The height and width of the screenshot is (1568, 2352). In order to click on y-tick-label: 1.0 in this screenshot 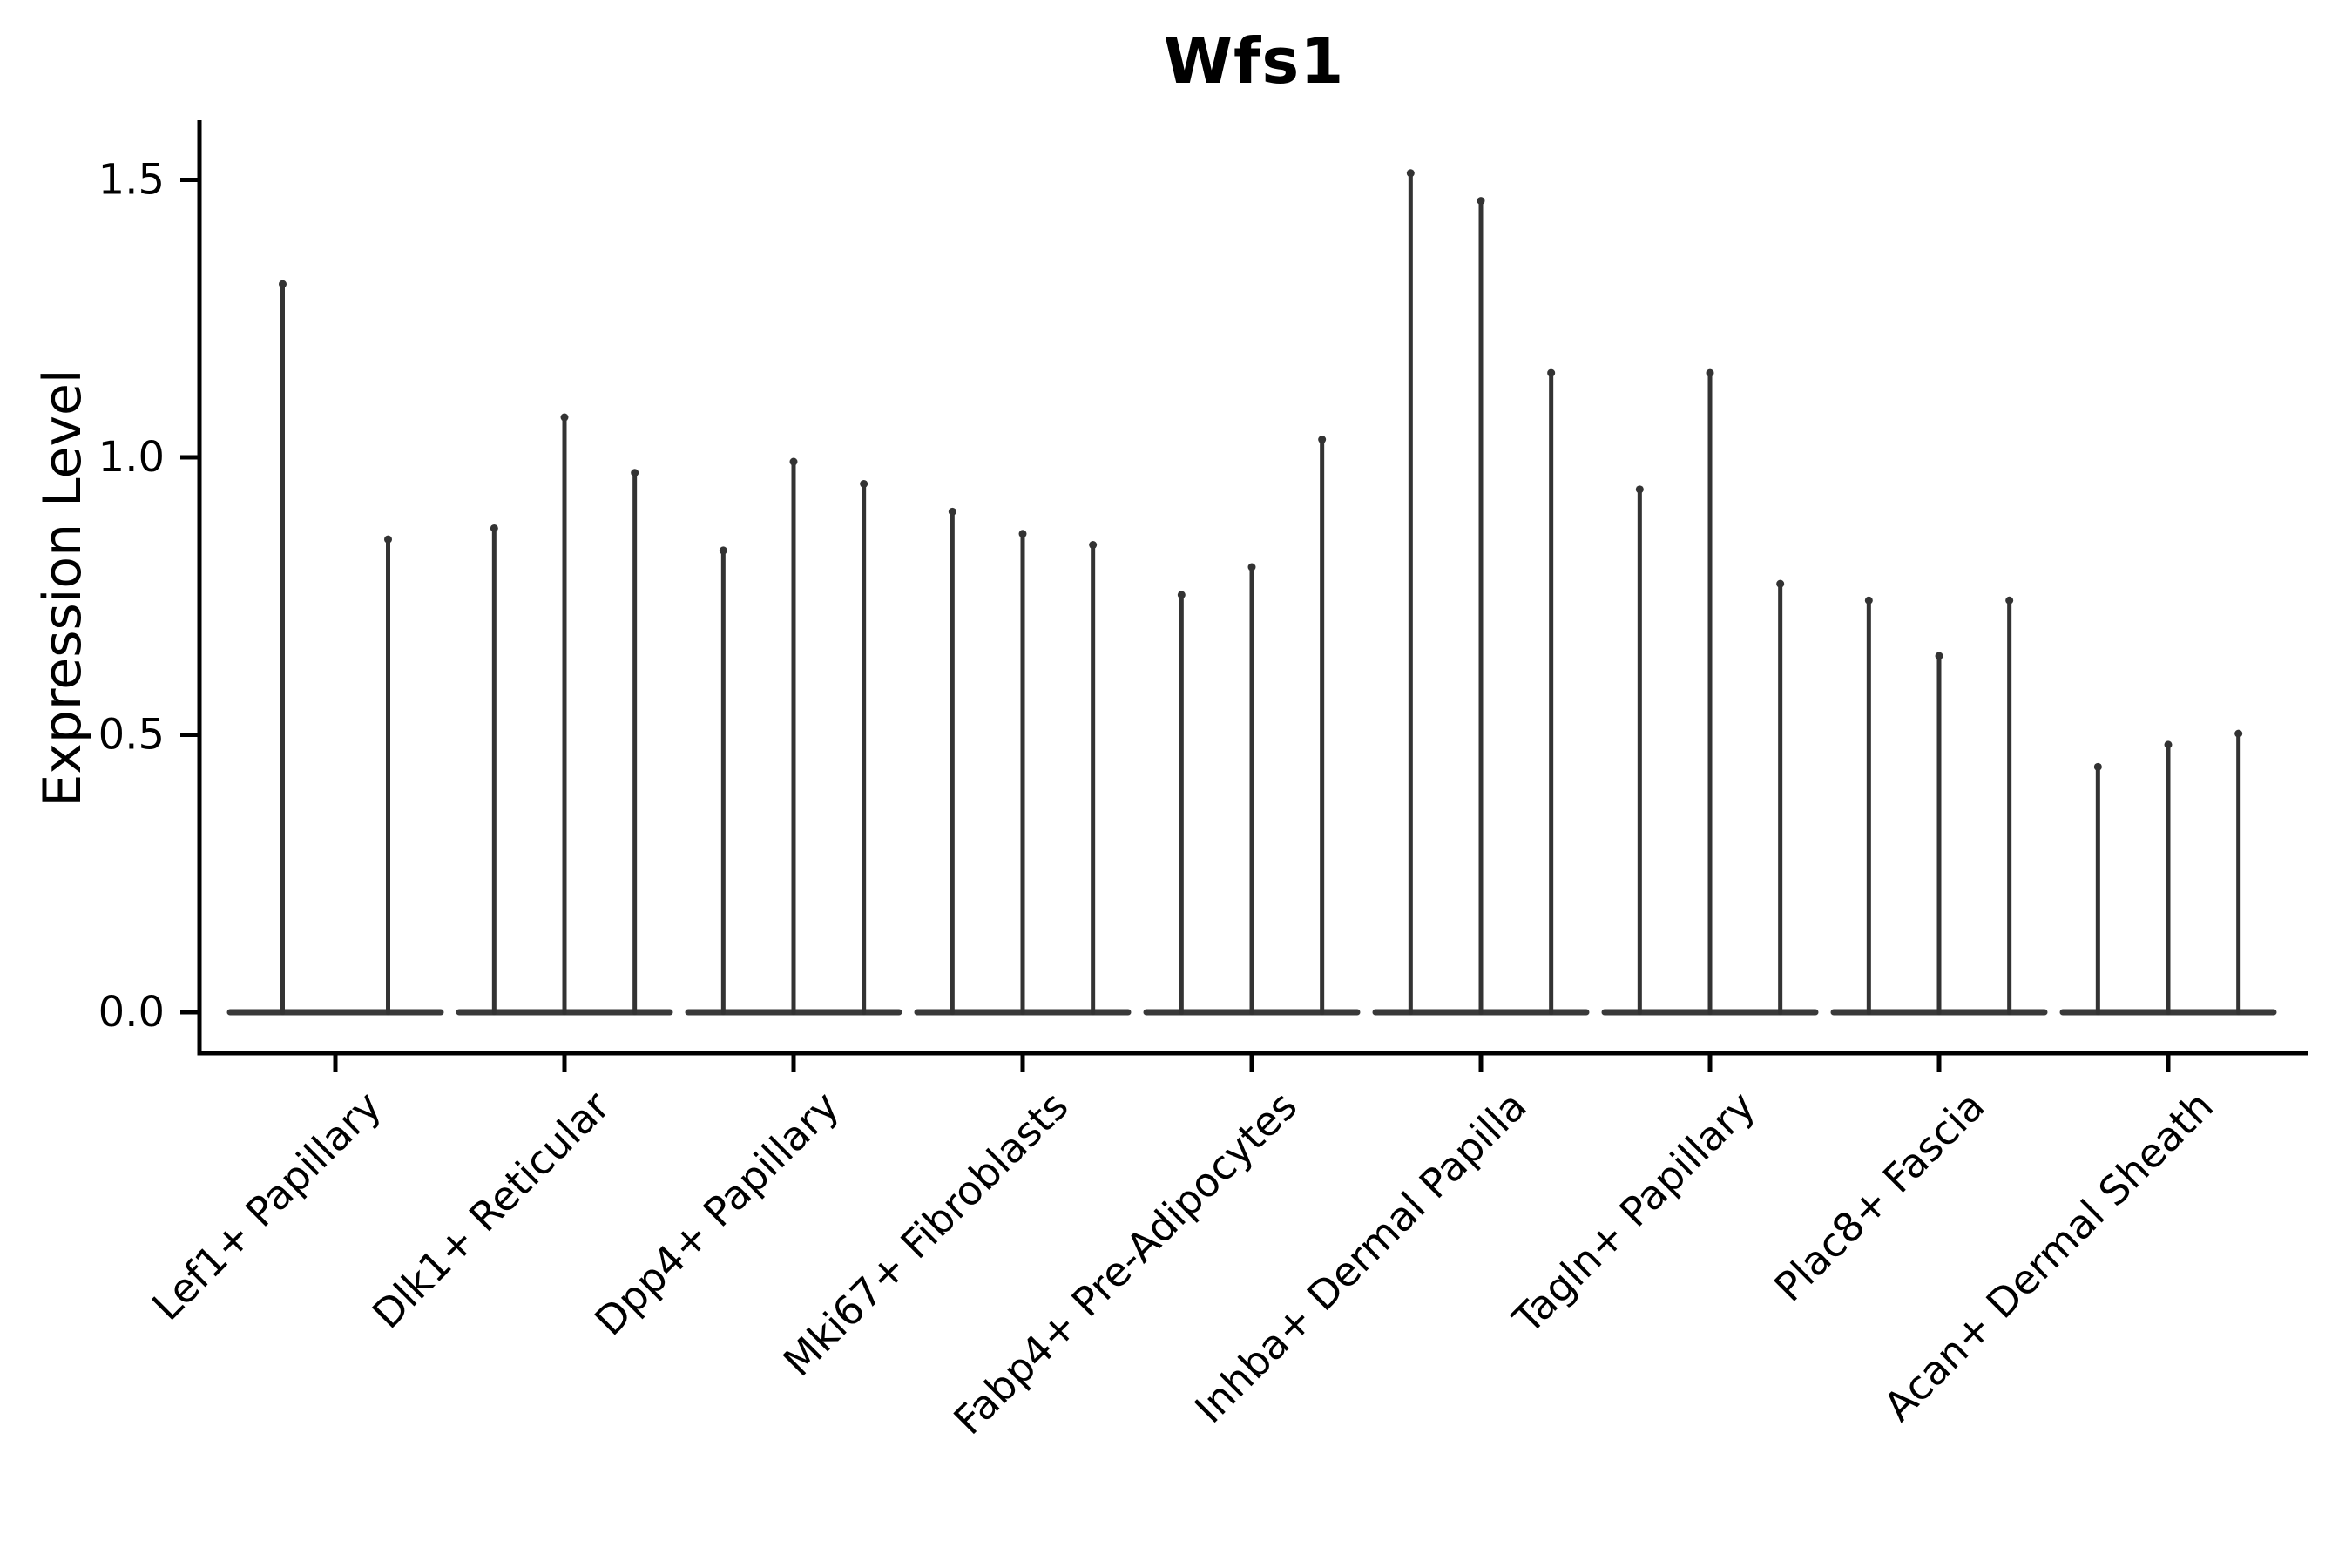, I will do `click(131, 457)`.